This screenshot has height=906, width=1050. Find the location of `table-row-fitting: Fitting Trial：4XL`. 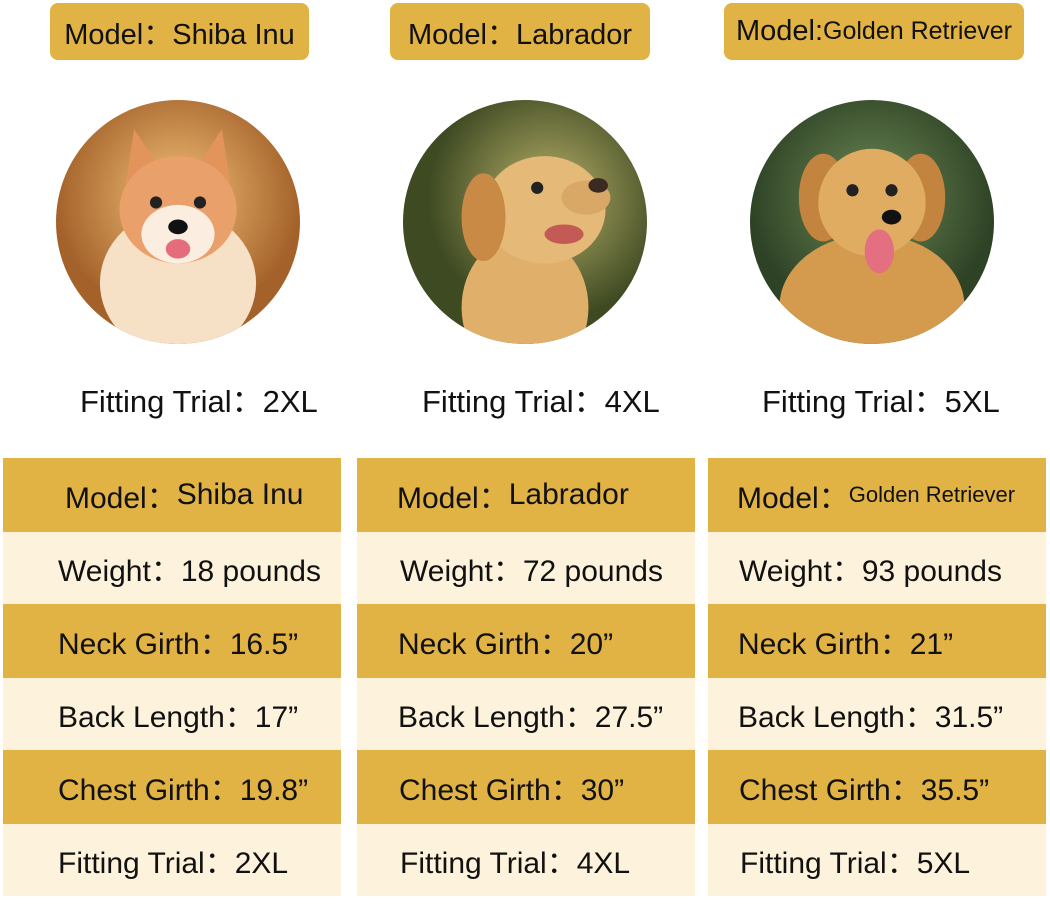

table-row-fitting: Fitting Trial：4XL is located at coordinates (526, 860).